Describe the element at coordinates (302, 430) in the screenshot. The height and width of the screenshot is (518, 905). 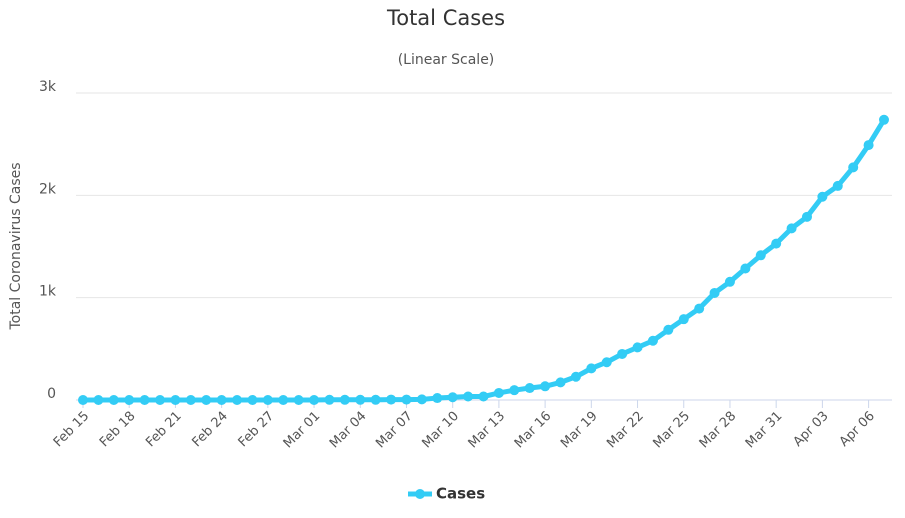
I see `x-tick-label: Mar 01` at that location.